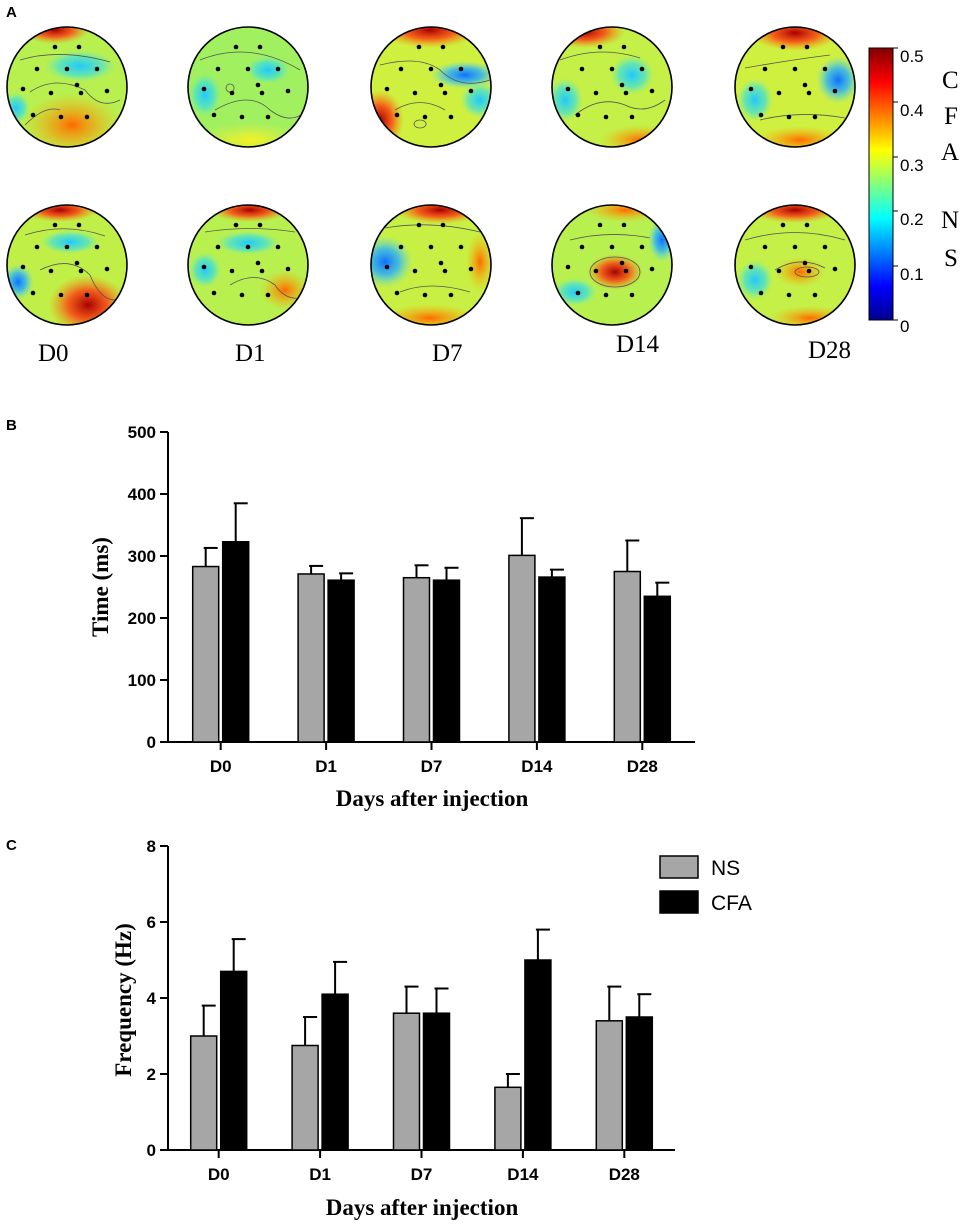  What do you see at coordinates (679, 867) in the screenshot?
I see `legend-swatch-ns` at bounding box center [679, 867].